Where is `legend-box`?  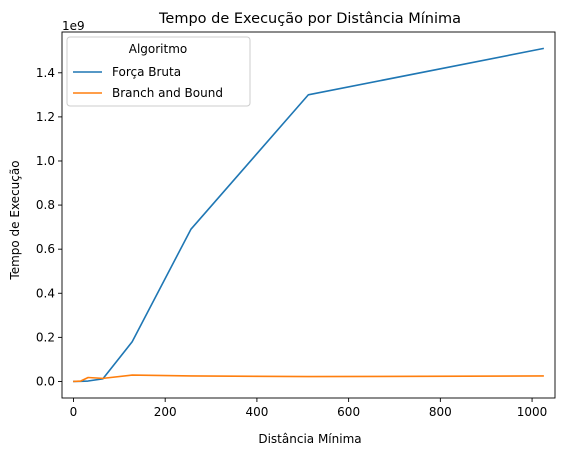
legend-box is located at coordinates (158, 71).